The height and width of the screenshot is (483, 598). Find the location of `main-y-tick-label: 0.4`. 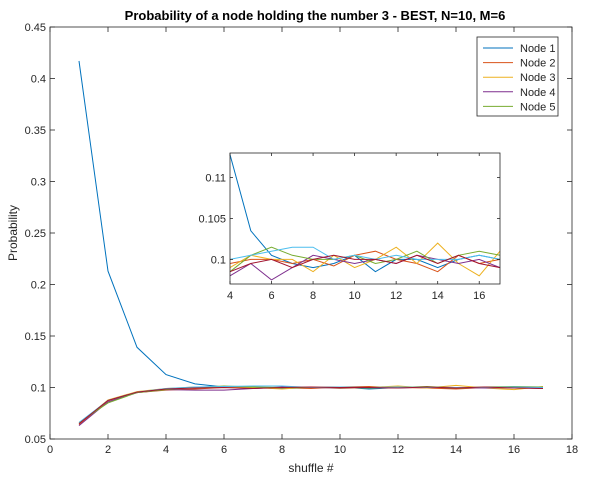

main-y-tick-label: 0.4 is located at coordinates (38, 80).